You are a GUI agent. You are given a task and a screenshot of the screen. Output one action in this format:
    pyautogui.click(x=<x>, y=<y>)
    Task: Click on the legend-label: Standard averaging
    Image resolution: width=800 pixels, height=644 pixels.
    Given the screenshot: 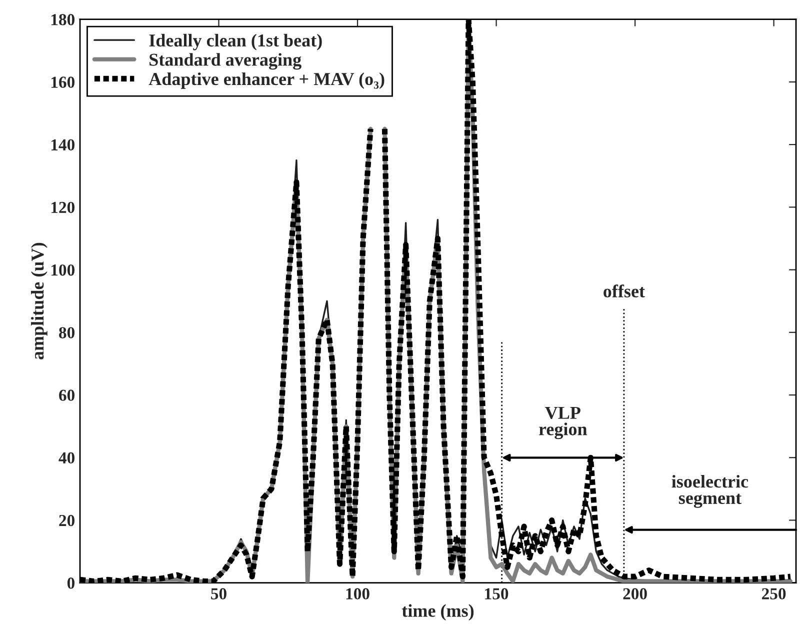 What is the action you would take?
    pyautogui.click(x=226, y=61)
    